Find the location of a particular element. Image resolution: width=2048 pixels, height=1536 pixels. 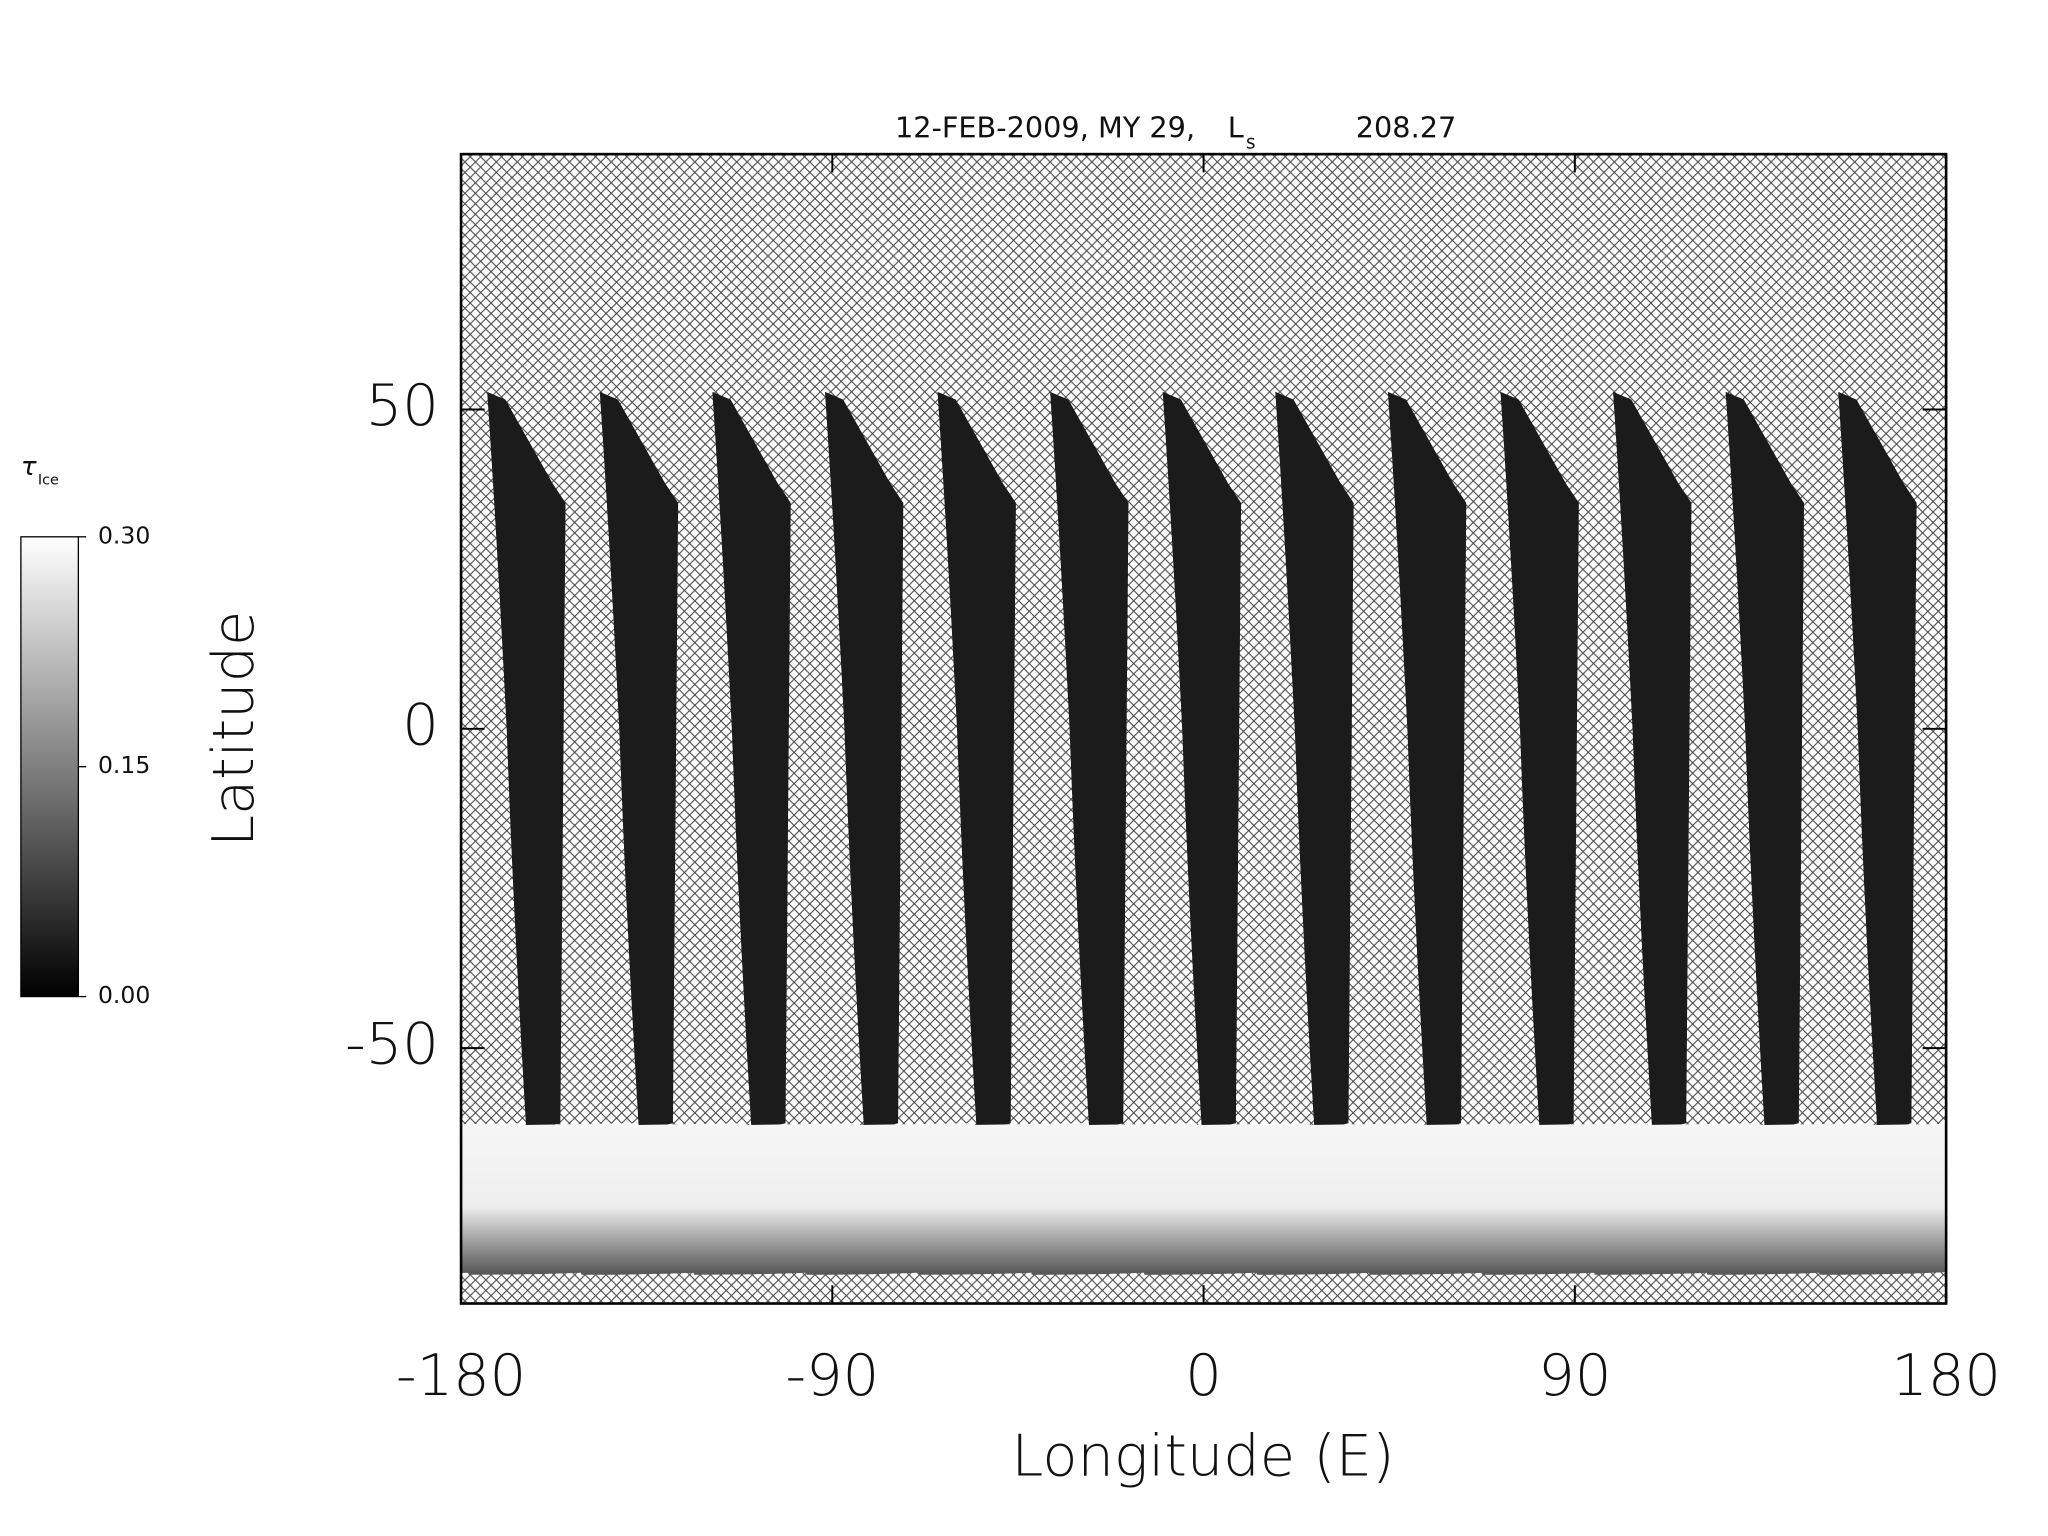

colorbar is located at coordinates (50, 767).